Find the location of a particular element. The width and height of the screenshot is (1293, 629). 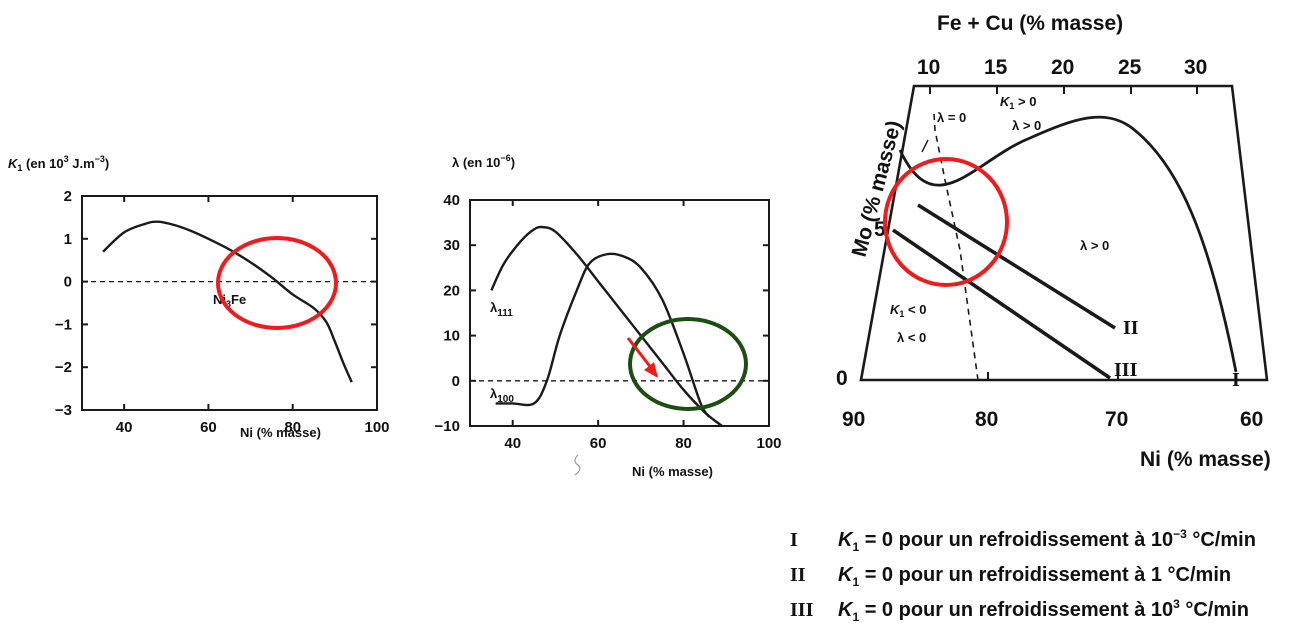

lambda100-sub: 100 is located at coordinates (505, 399).